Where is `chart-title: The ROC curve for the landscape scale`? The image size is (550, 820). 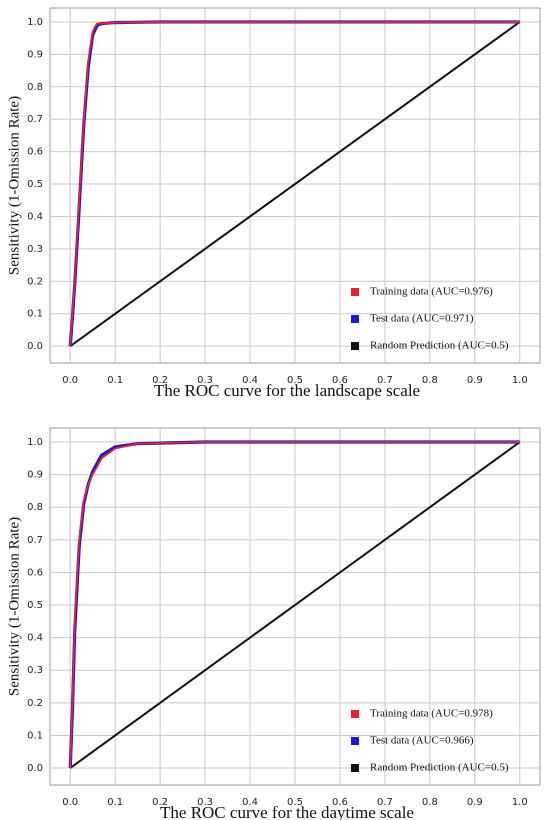
chart-title: The ROC curve for the landscape scale is located at coordinates (287, 390).